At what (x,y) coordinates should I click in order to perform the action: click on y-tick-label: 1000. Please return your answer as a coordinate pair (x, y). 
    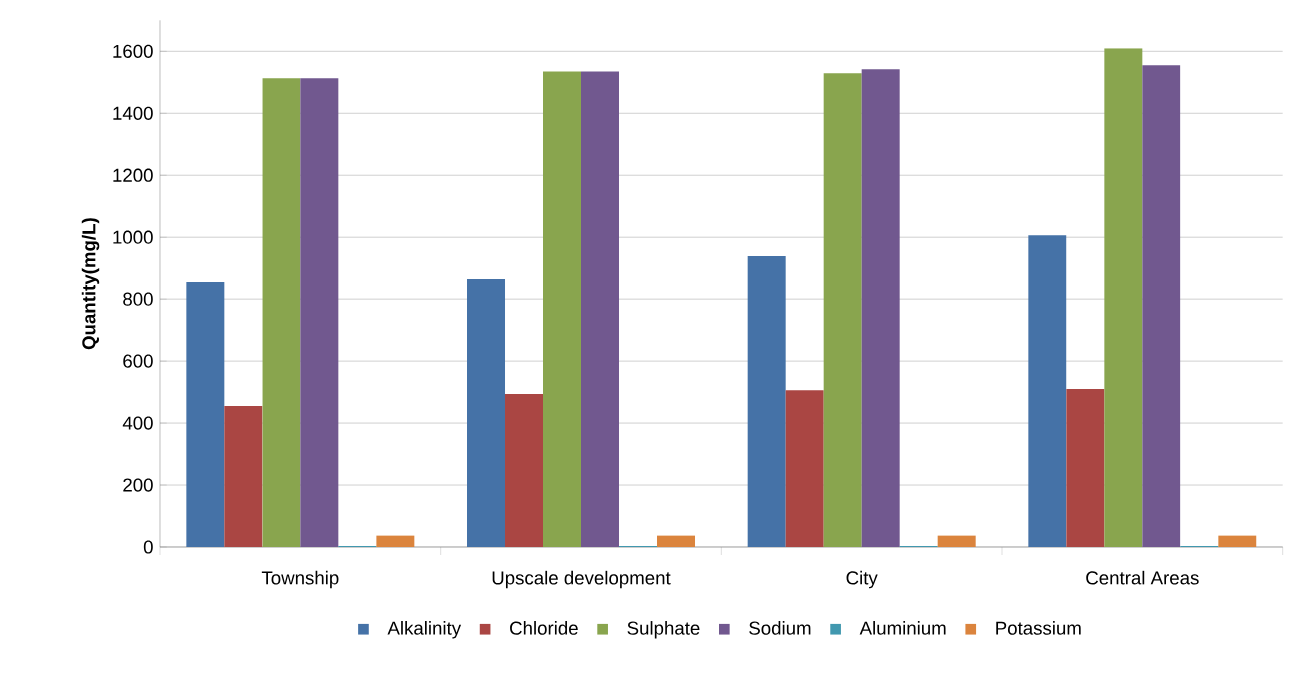
    Looking at the image, I should click on (133, 237).